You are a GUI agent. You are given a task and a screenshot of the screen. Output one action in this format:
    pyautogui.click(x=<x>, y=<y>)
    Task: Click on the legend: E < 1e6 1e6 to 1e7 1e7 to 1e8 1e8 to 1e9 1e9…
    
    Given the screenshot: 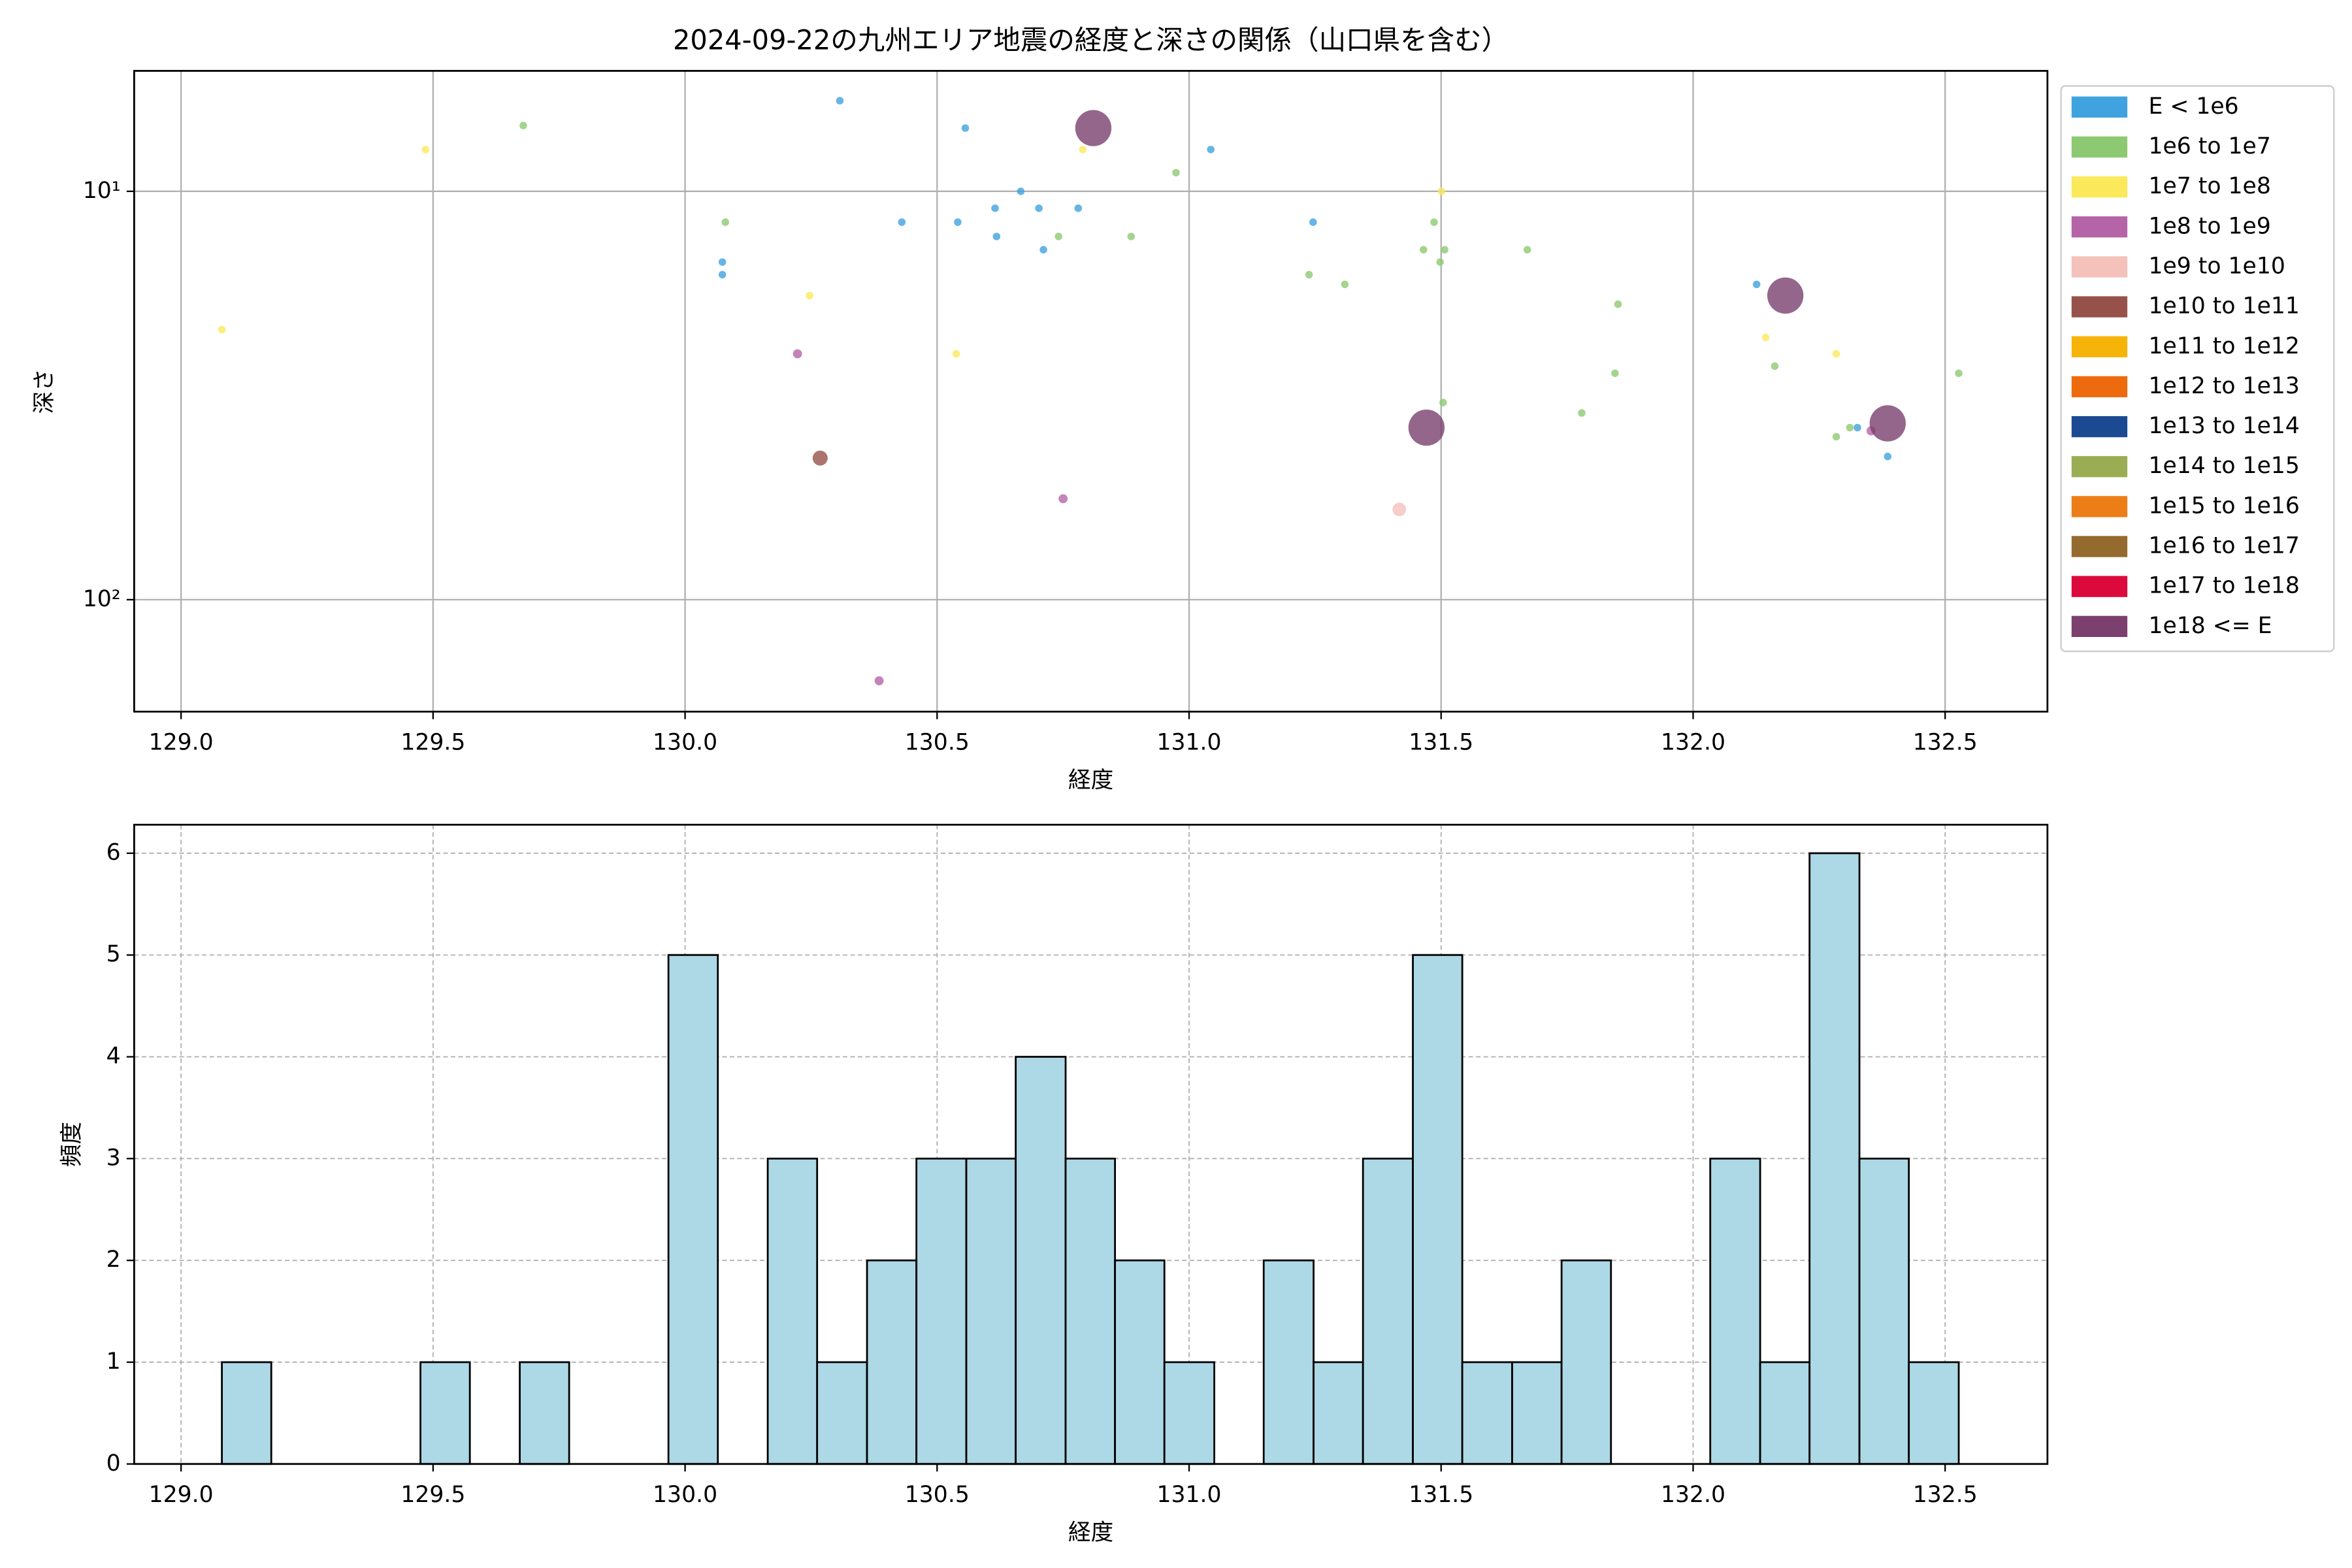 What is the action you would take?
    pyautogui.click(x=2197, y=369)
    